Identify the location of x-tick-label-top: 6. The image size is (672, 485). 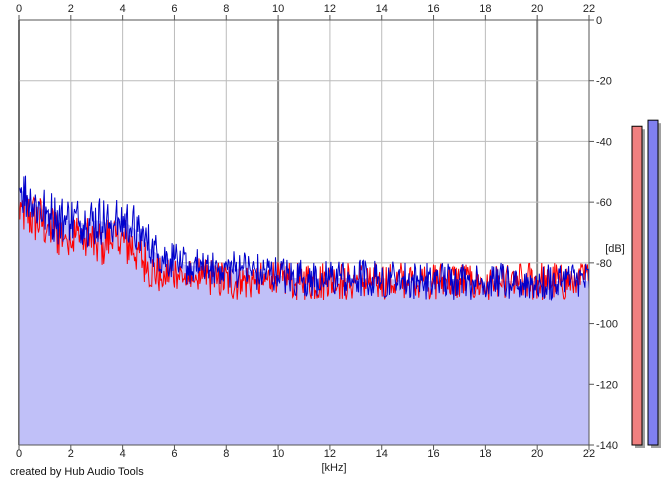
(174, 9).